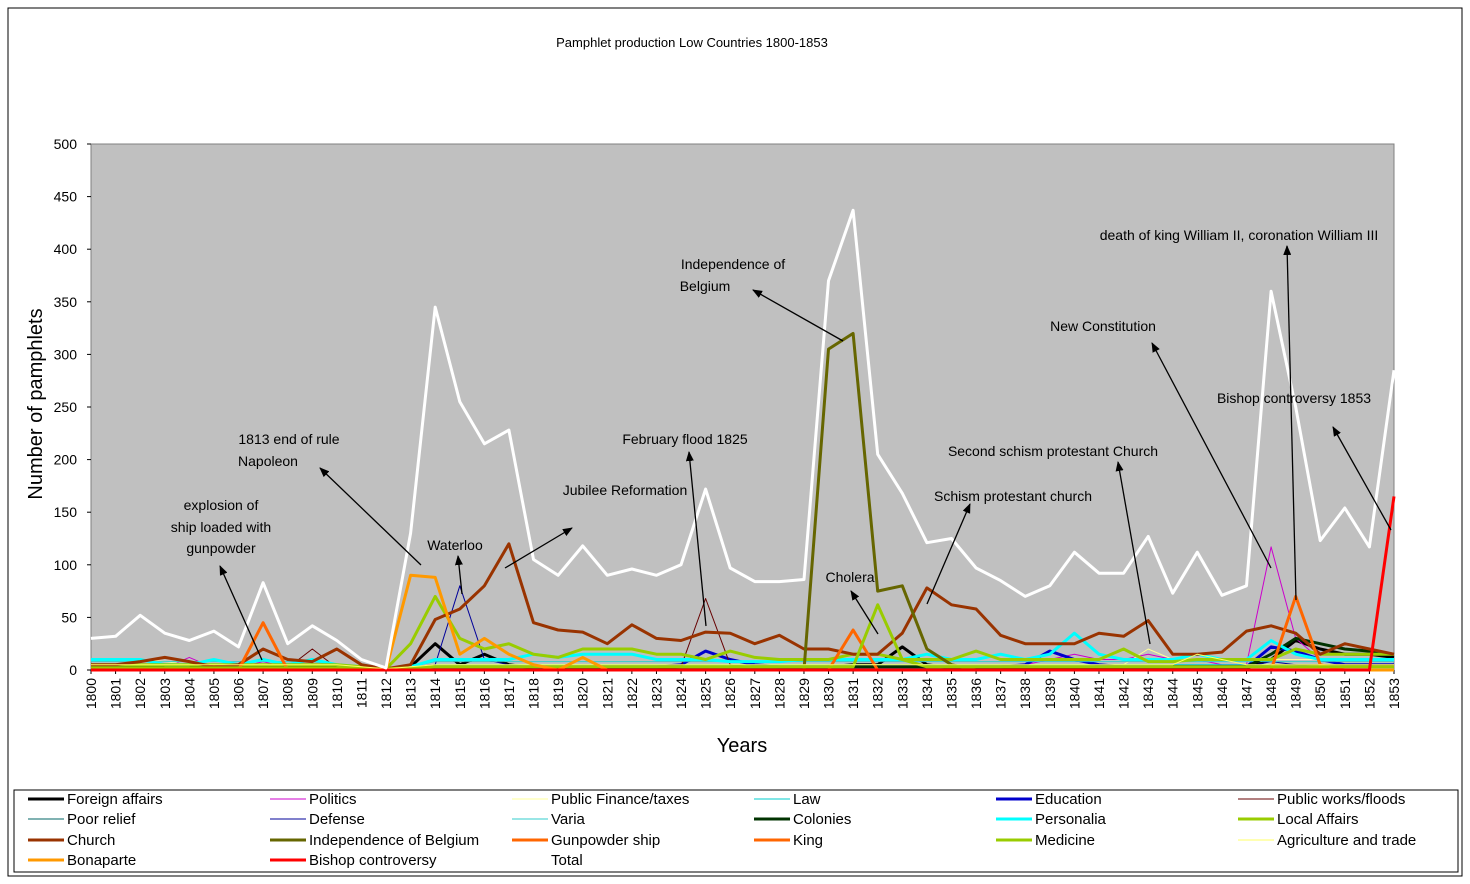  What do you see at coordinates (394, 840) in the screenshot?
I see `legend-label: Independence of Belgium` at bounding box center [394, 840].